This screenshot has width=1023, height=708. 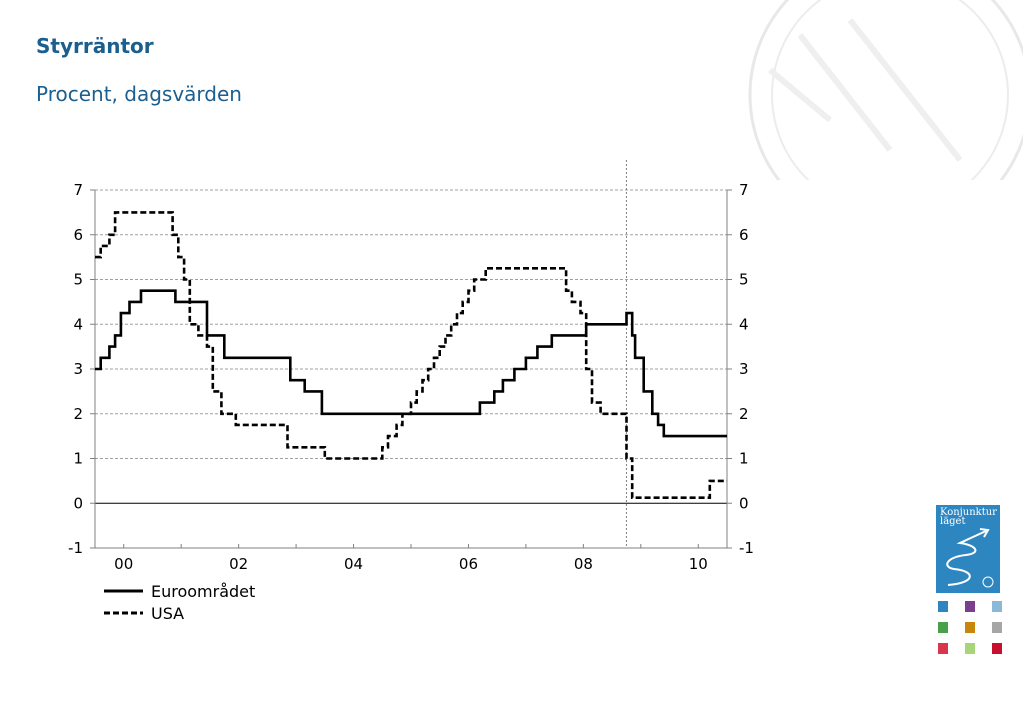 What do you see at coordinates (744, 503) in the screenshot?
I see `y-tick-label-right: 0` at bounding box center [744, 503].